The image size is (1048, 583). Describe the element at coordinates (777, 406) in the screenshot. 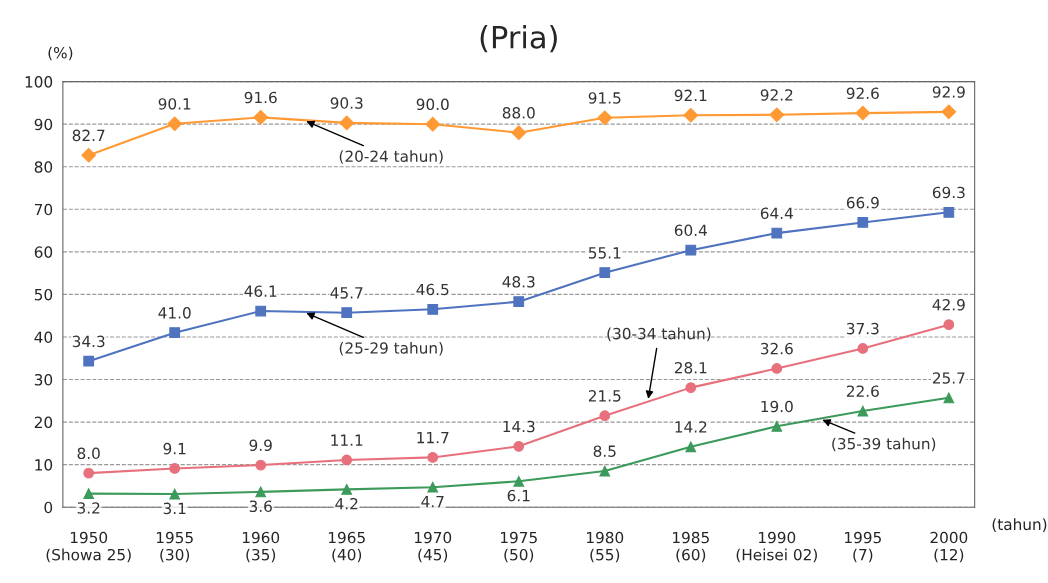

I see `data-label: 19.0` at that location.